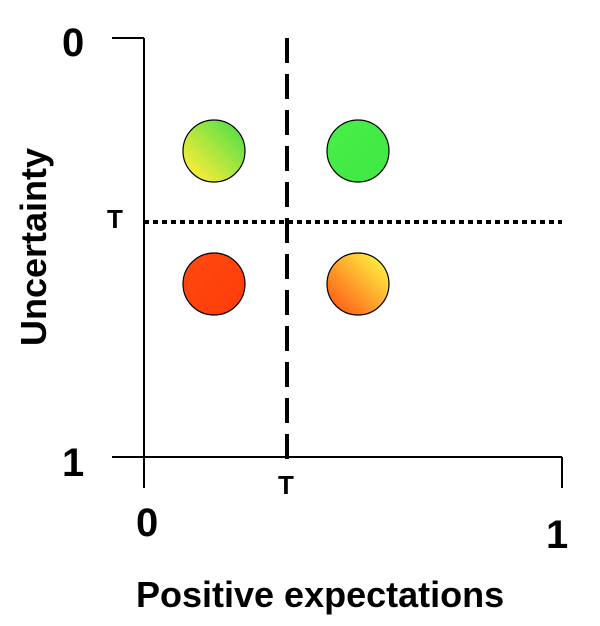  I want to click on y-threshold-label: T, so click(115, 219).